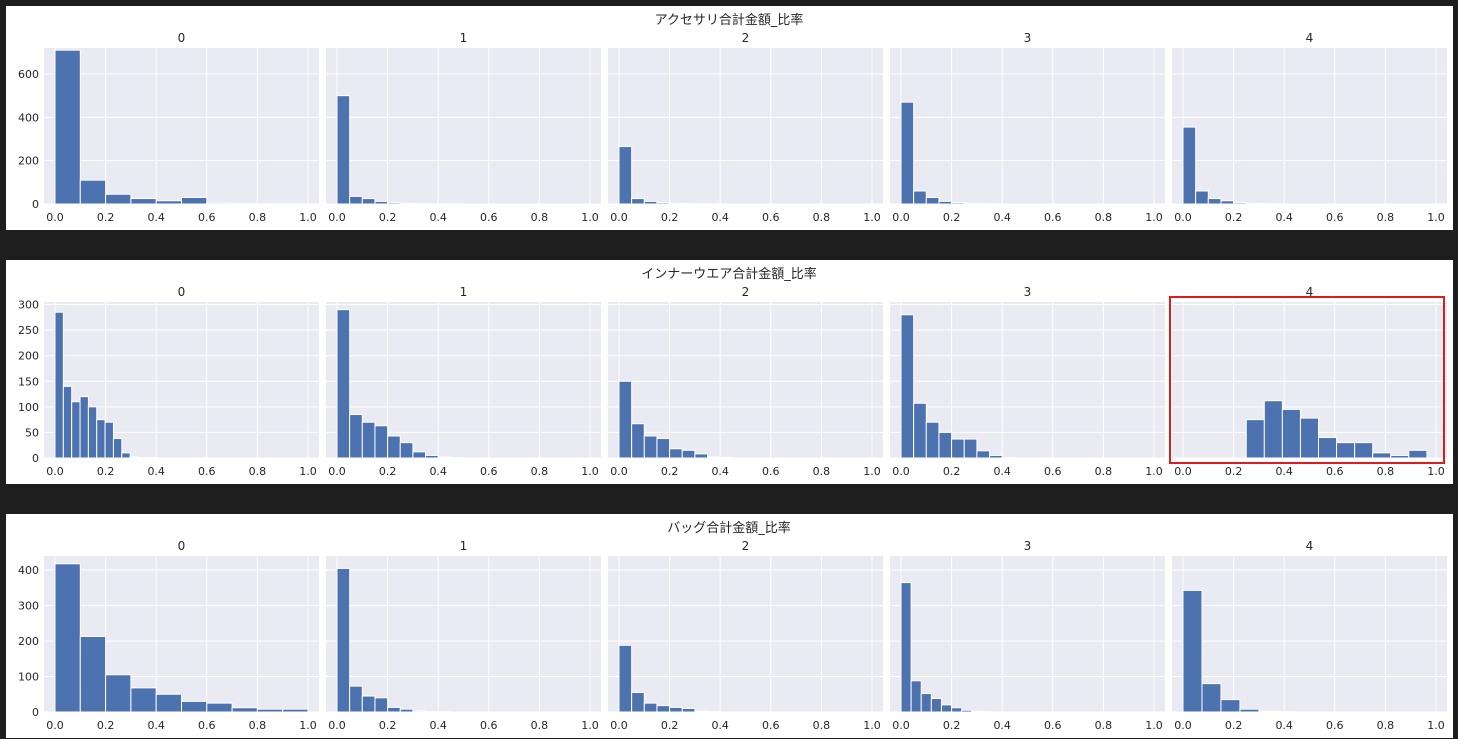 Image resolution: width=1458 pixels, height=739 pixels. I want to click on facet-title: 1, so click(464, 546).